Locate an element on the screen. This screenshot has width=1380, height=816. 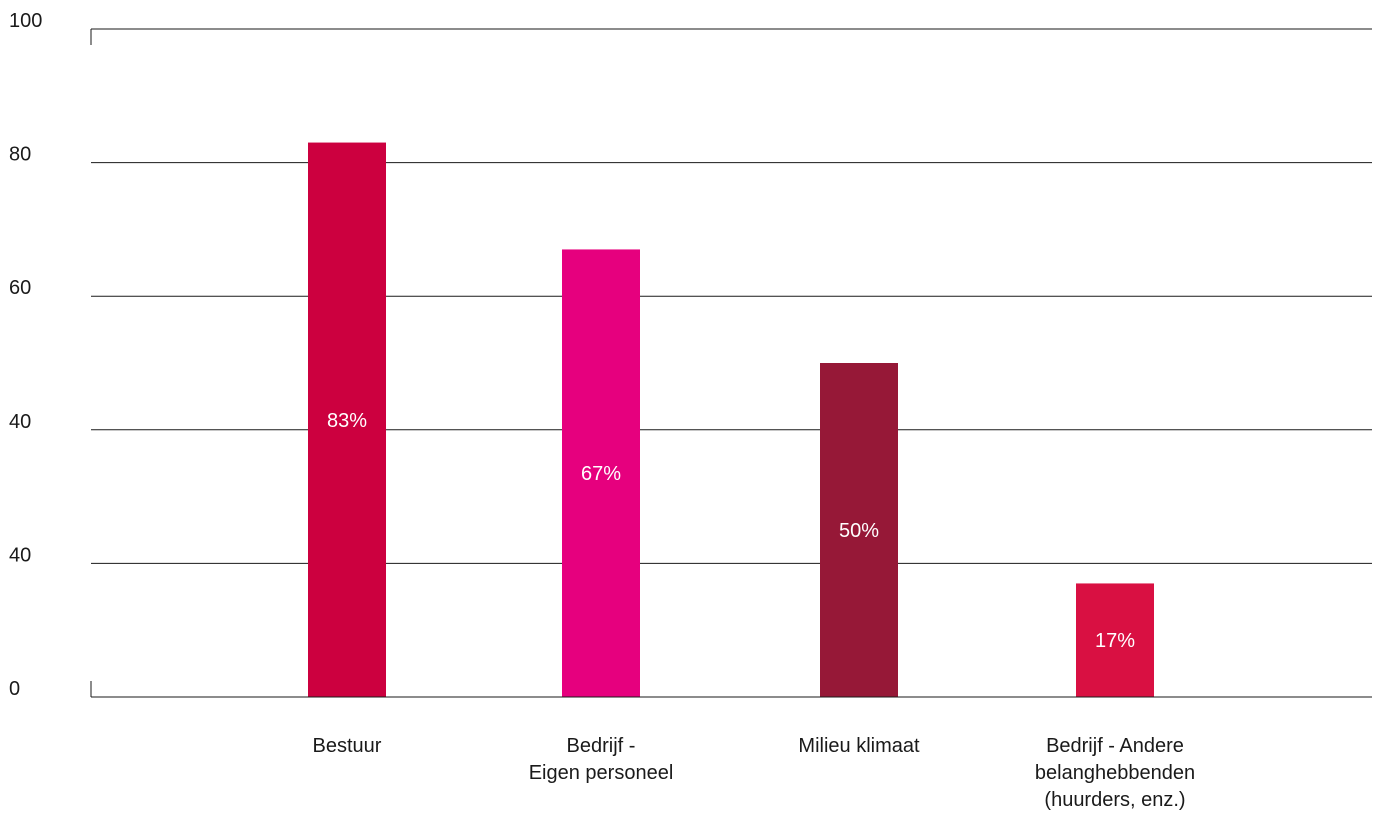
x-category-label: Bedrijf - Eigen personeel is located at coordinates (601, 759).